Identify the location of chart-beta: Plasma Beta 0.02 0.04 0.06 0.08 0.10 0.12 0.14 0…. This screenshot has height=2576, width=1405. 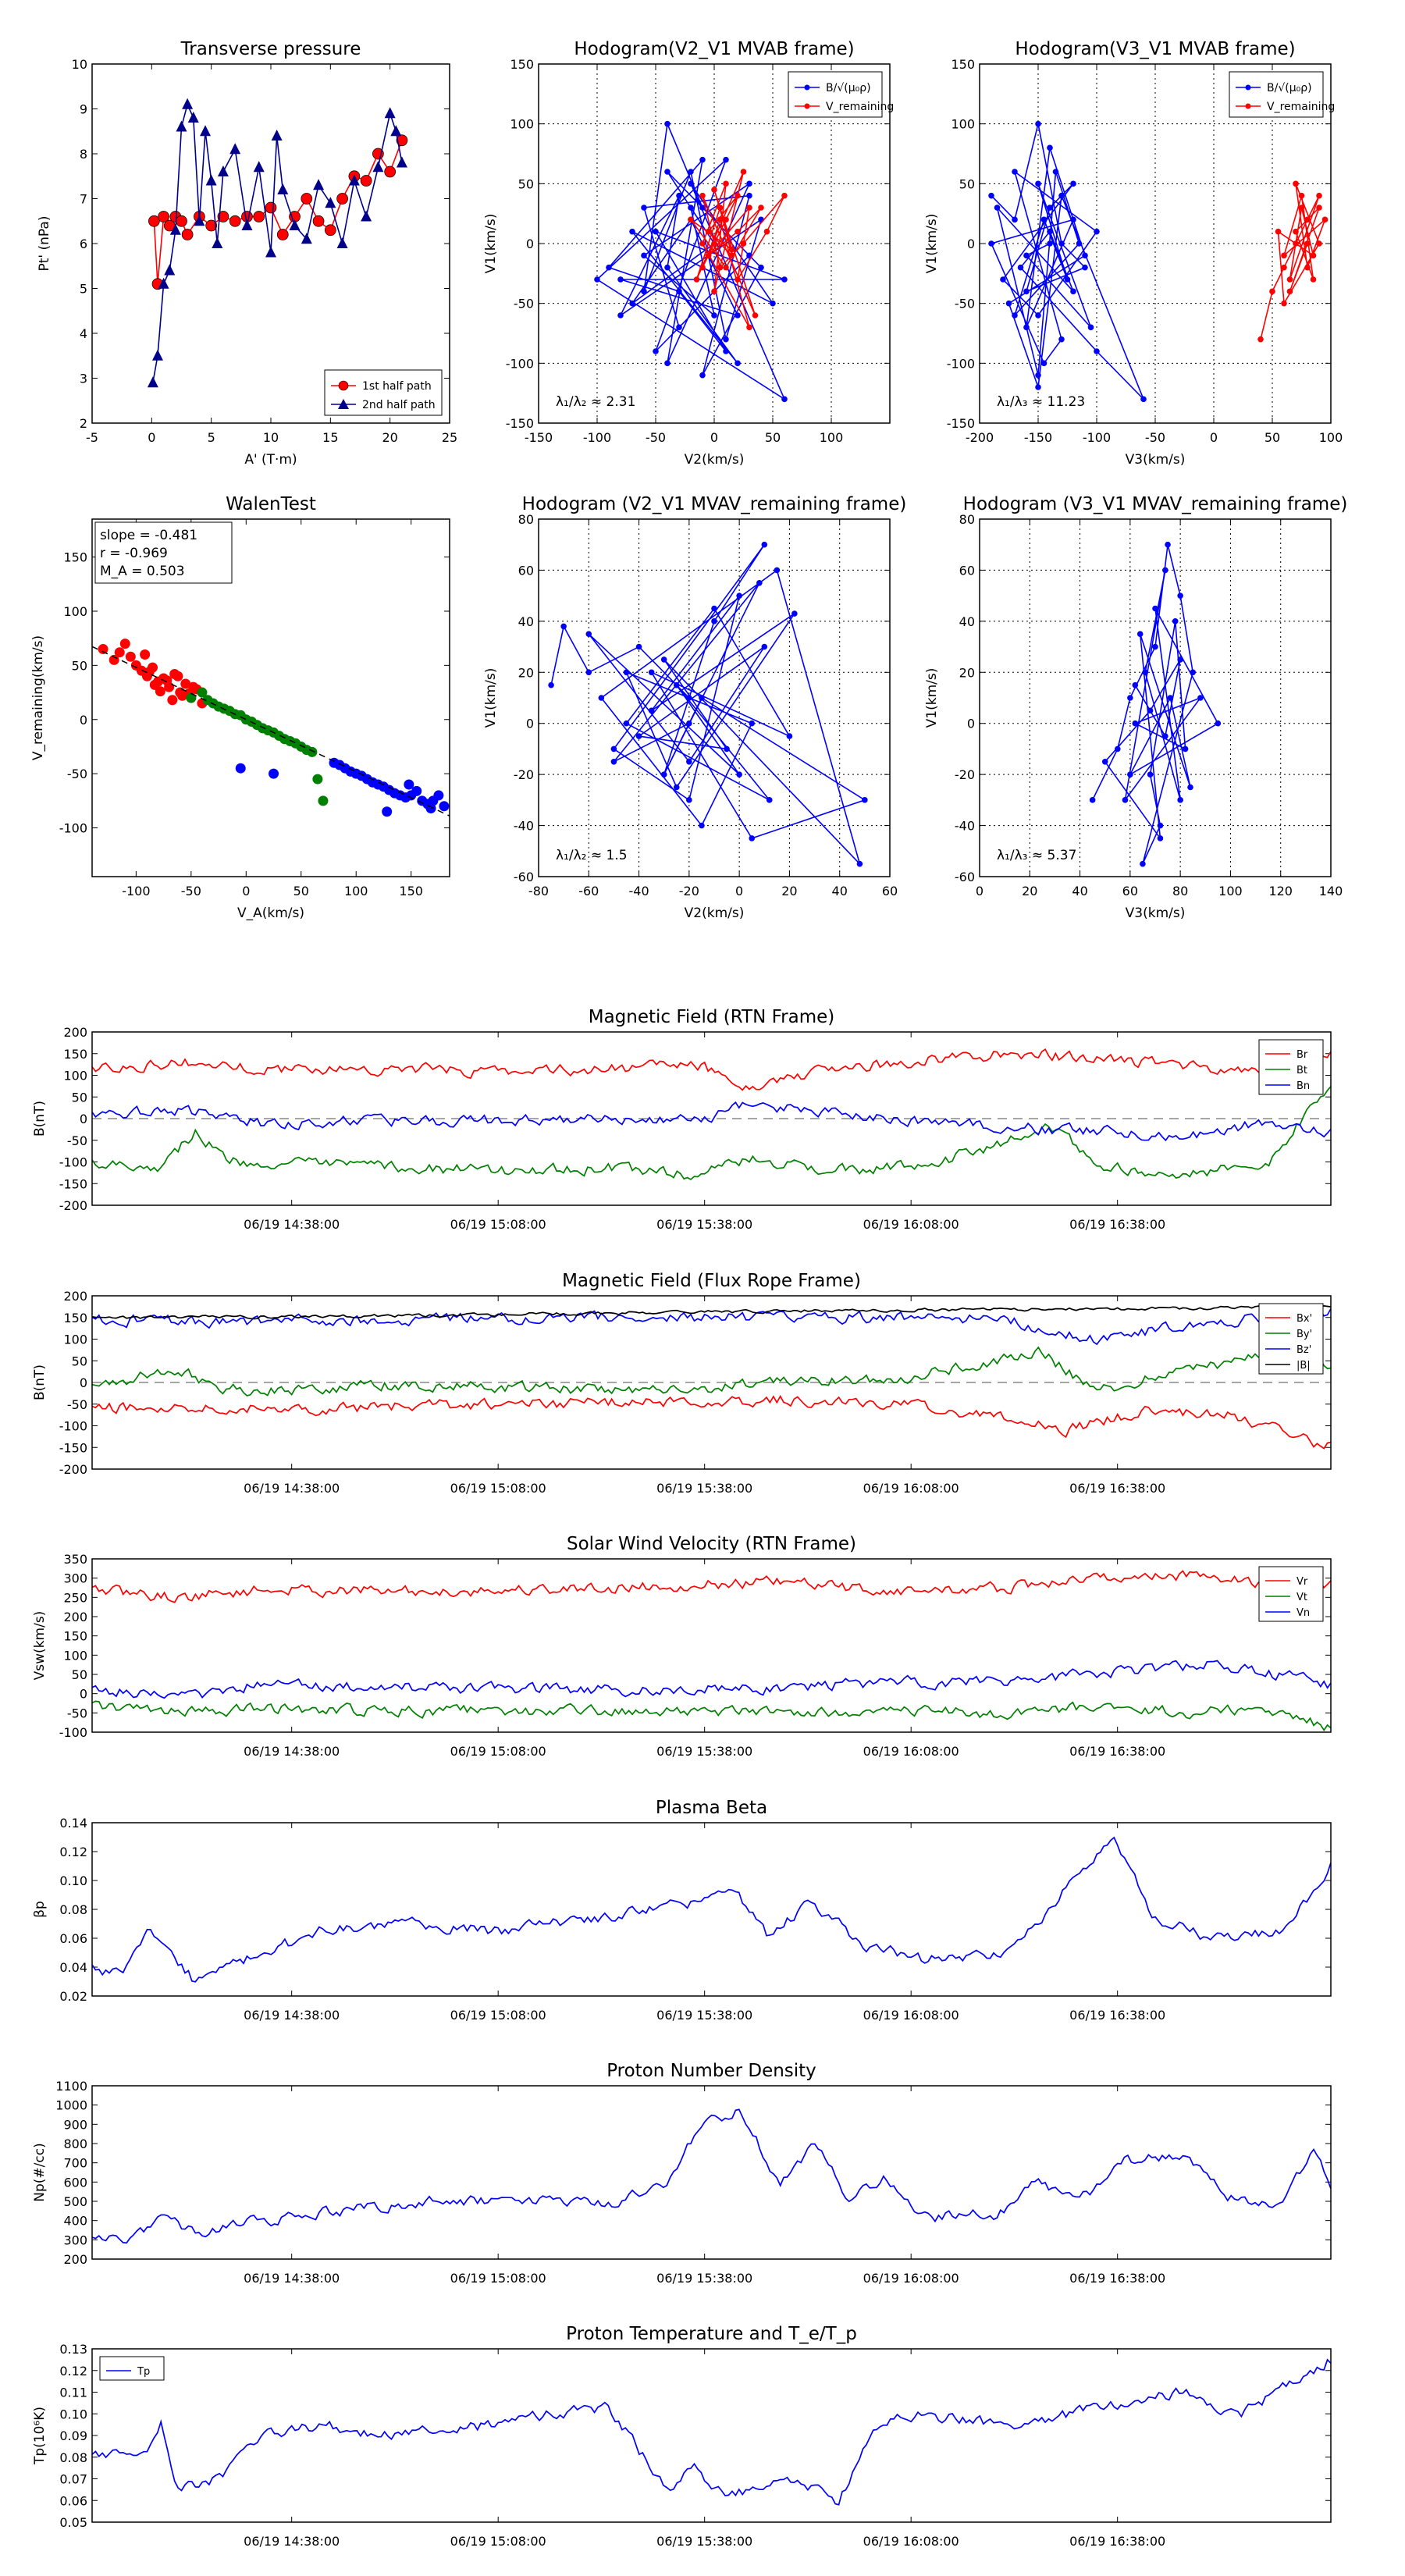
(682, 1910).